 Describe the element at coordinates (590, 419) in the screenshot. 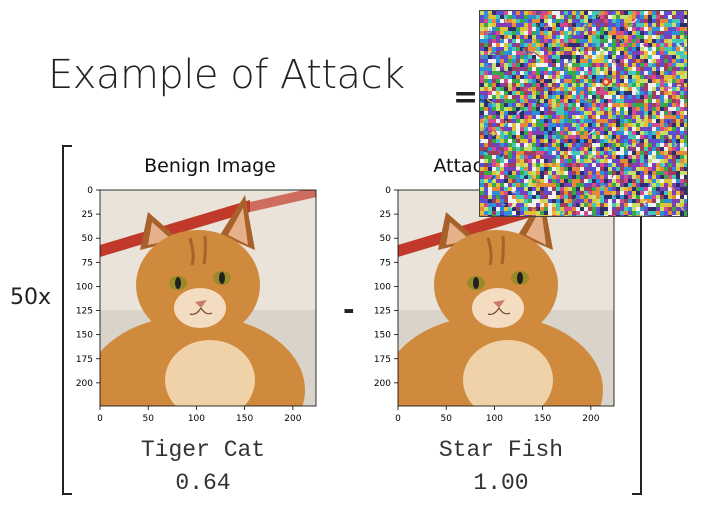

I see `attacked-x-tick-label: 200` at that location.